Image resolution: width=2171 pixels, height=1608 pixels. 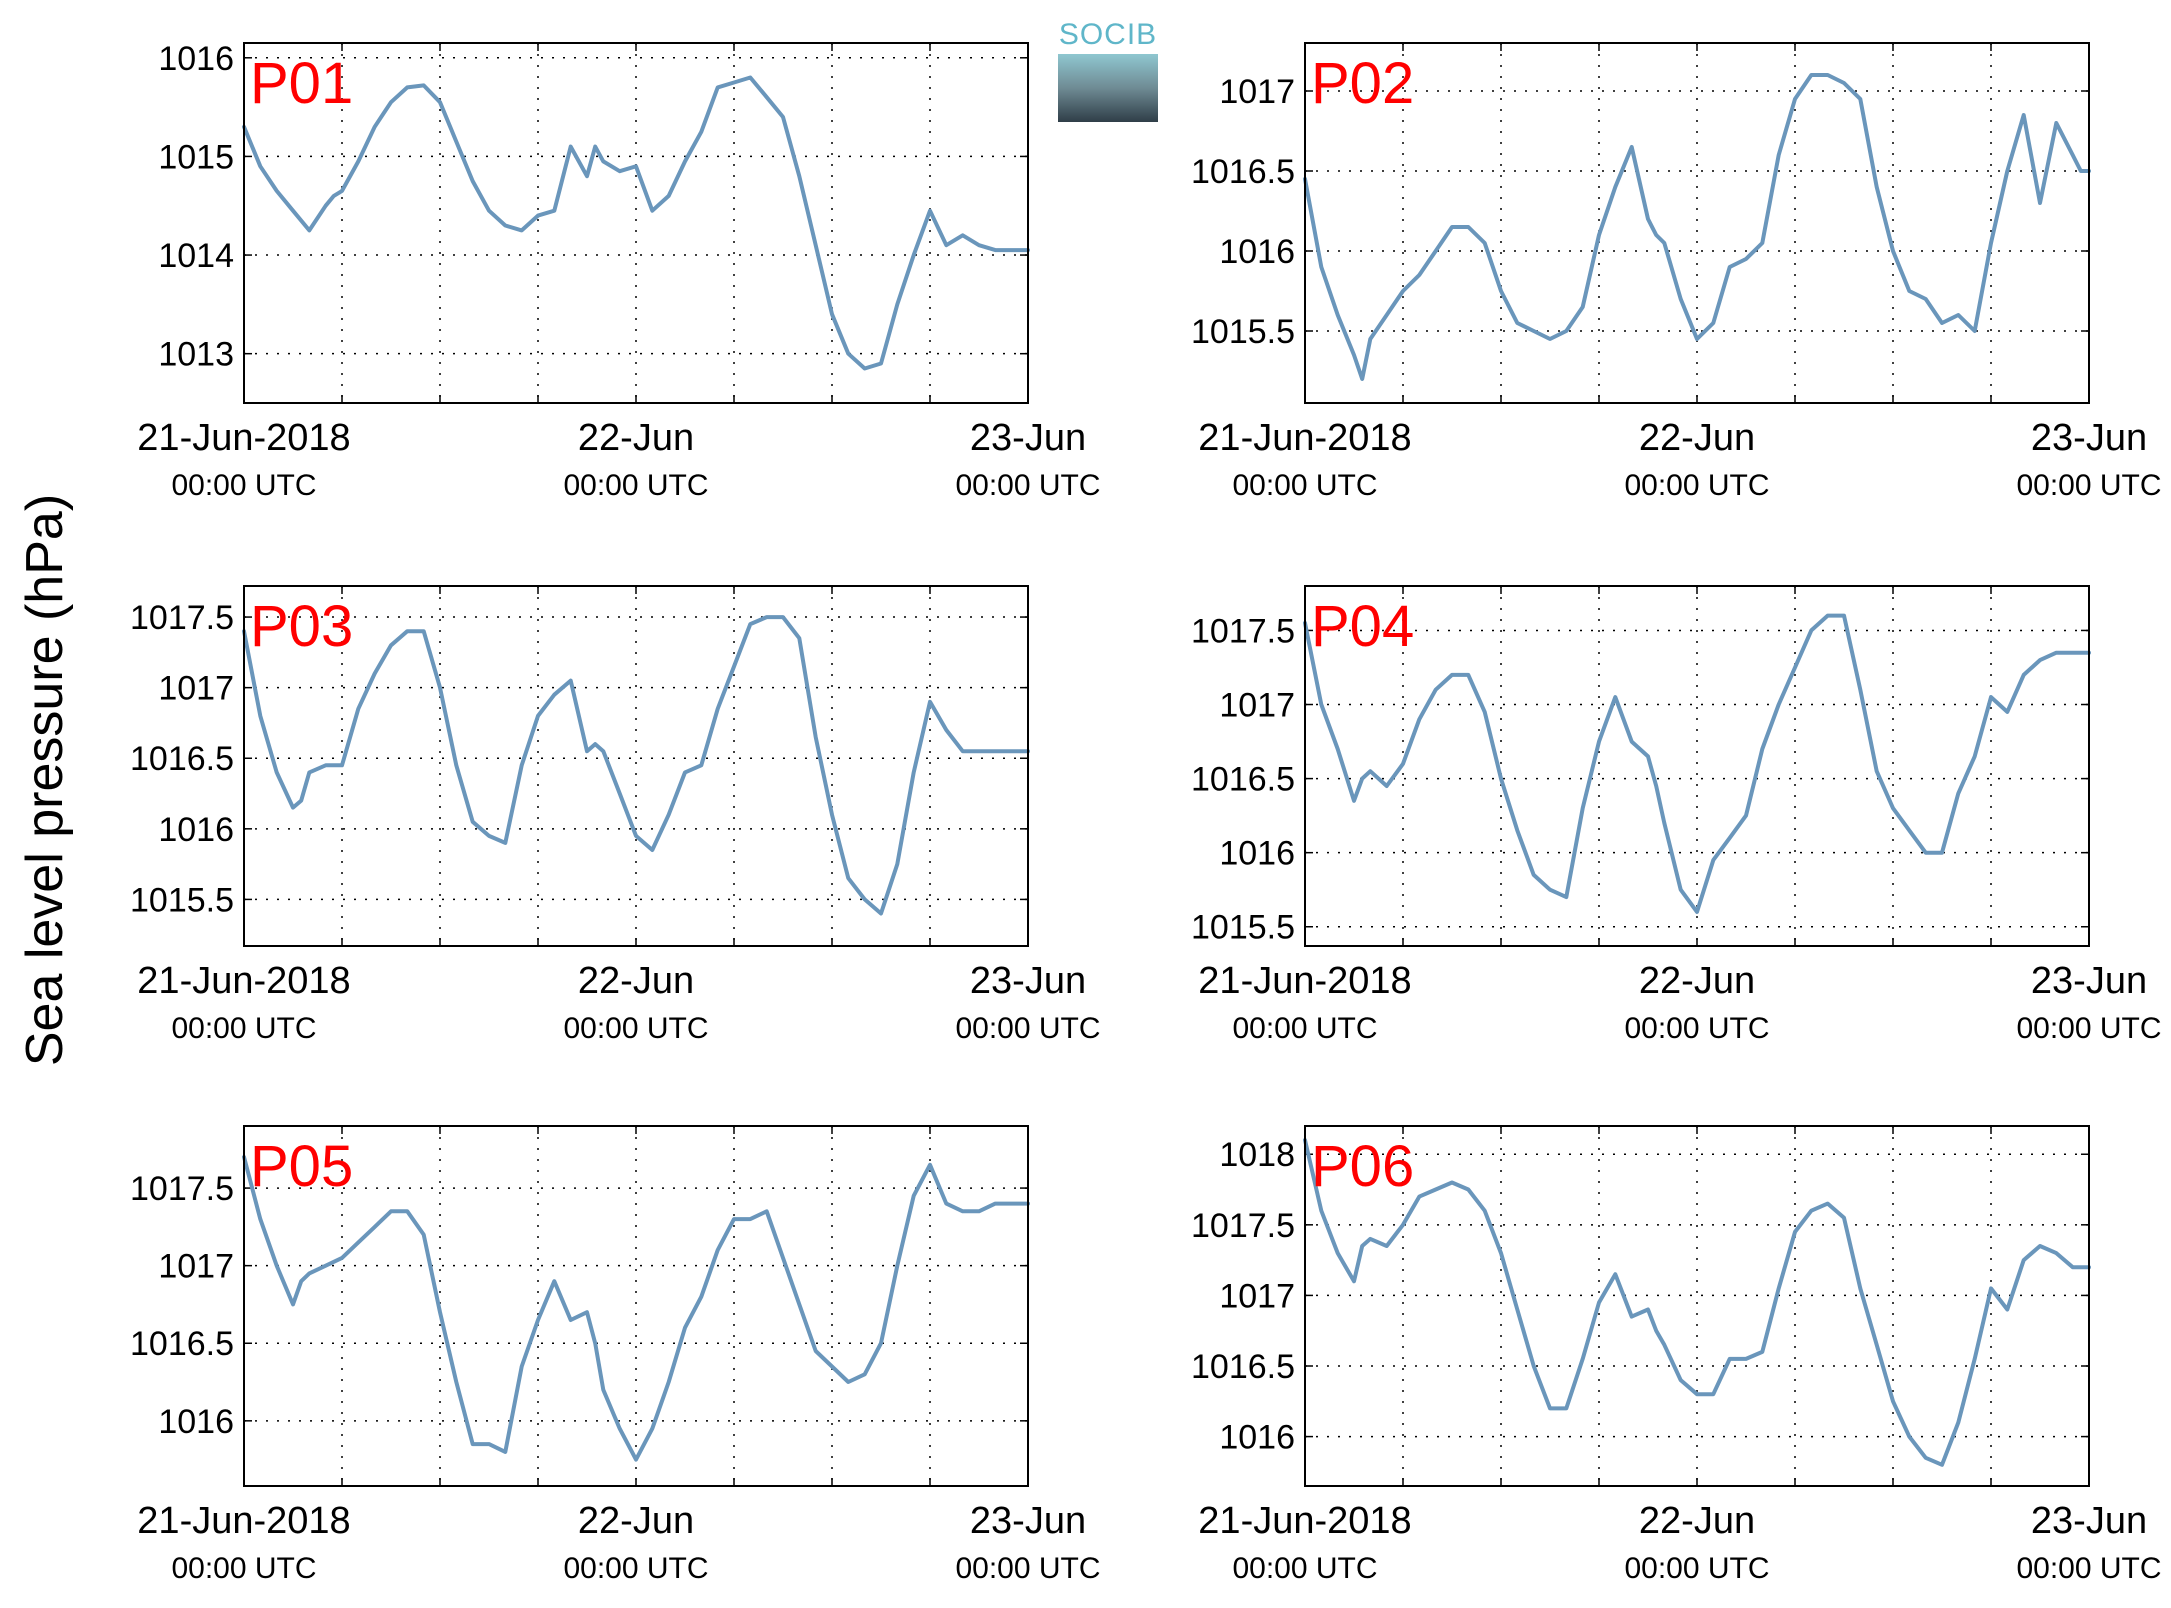 I want to click on logo-graphic, so click(x=1108, y=88).